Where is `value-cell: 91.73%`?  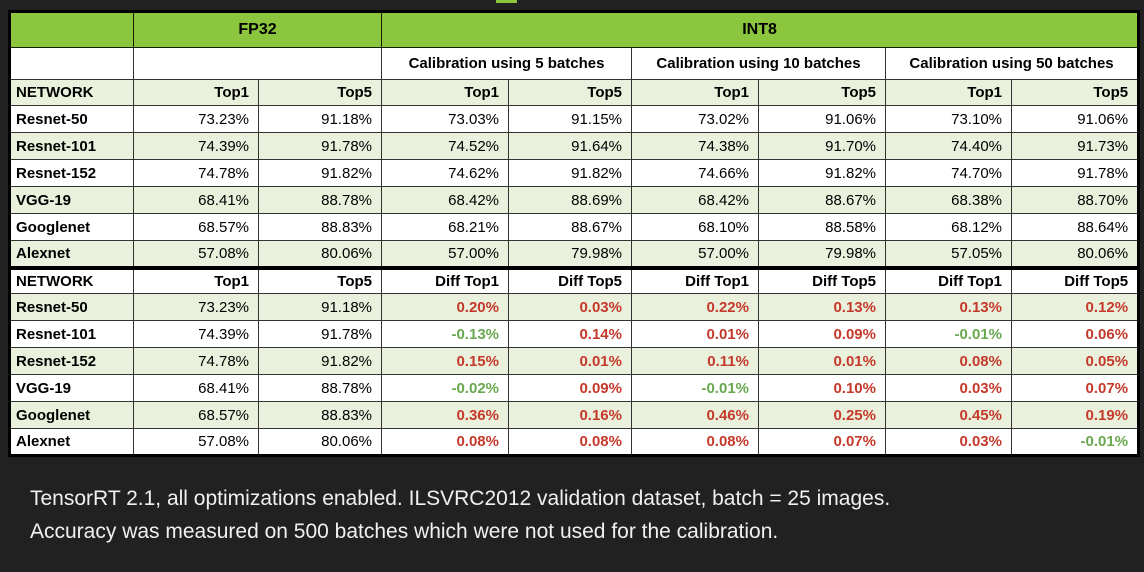 value-cell: 91.73% is located at coordinates (1075, 146).